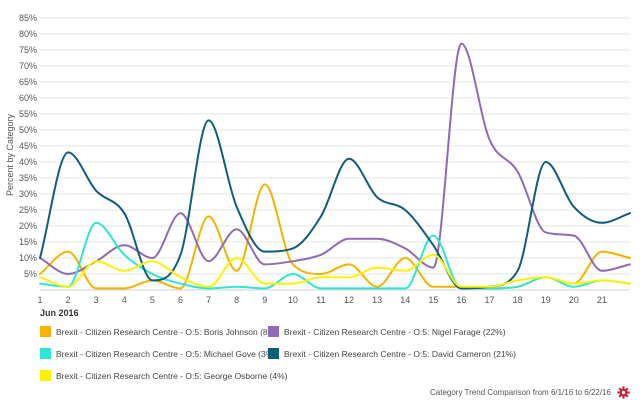  What do you see at coordinates (490, 300) in the screenshot?
I see `x-tick-label: 17` at bounding box center [490, 300].